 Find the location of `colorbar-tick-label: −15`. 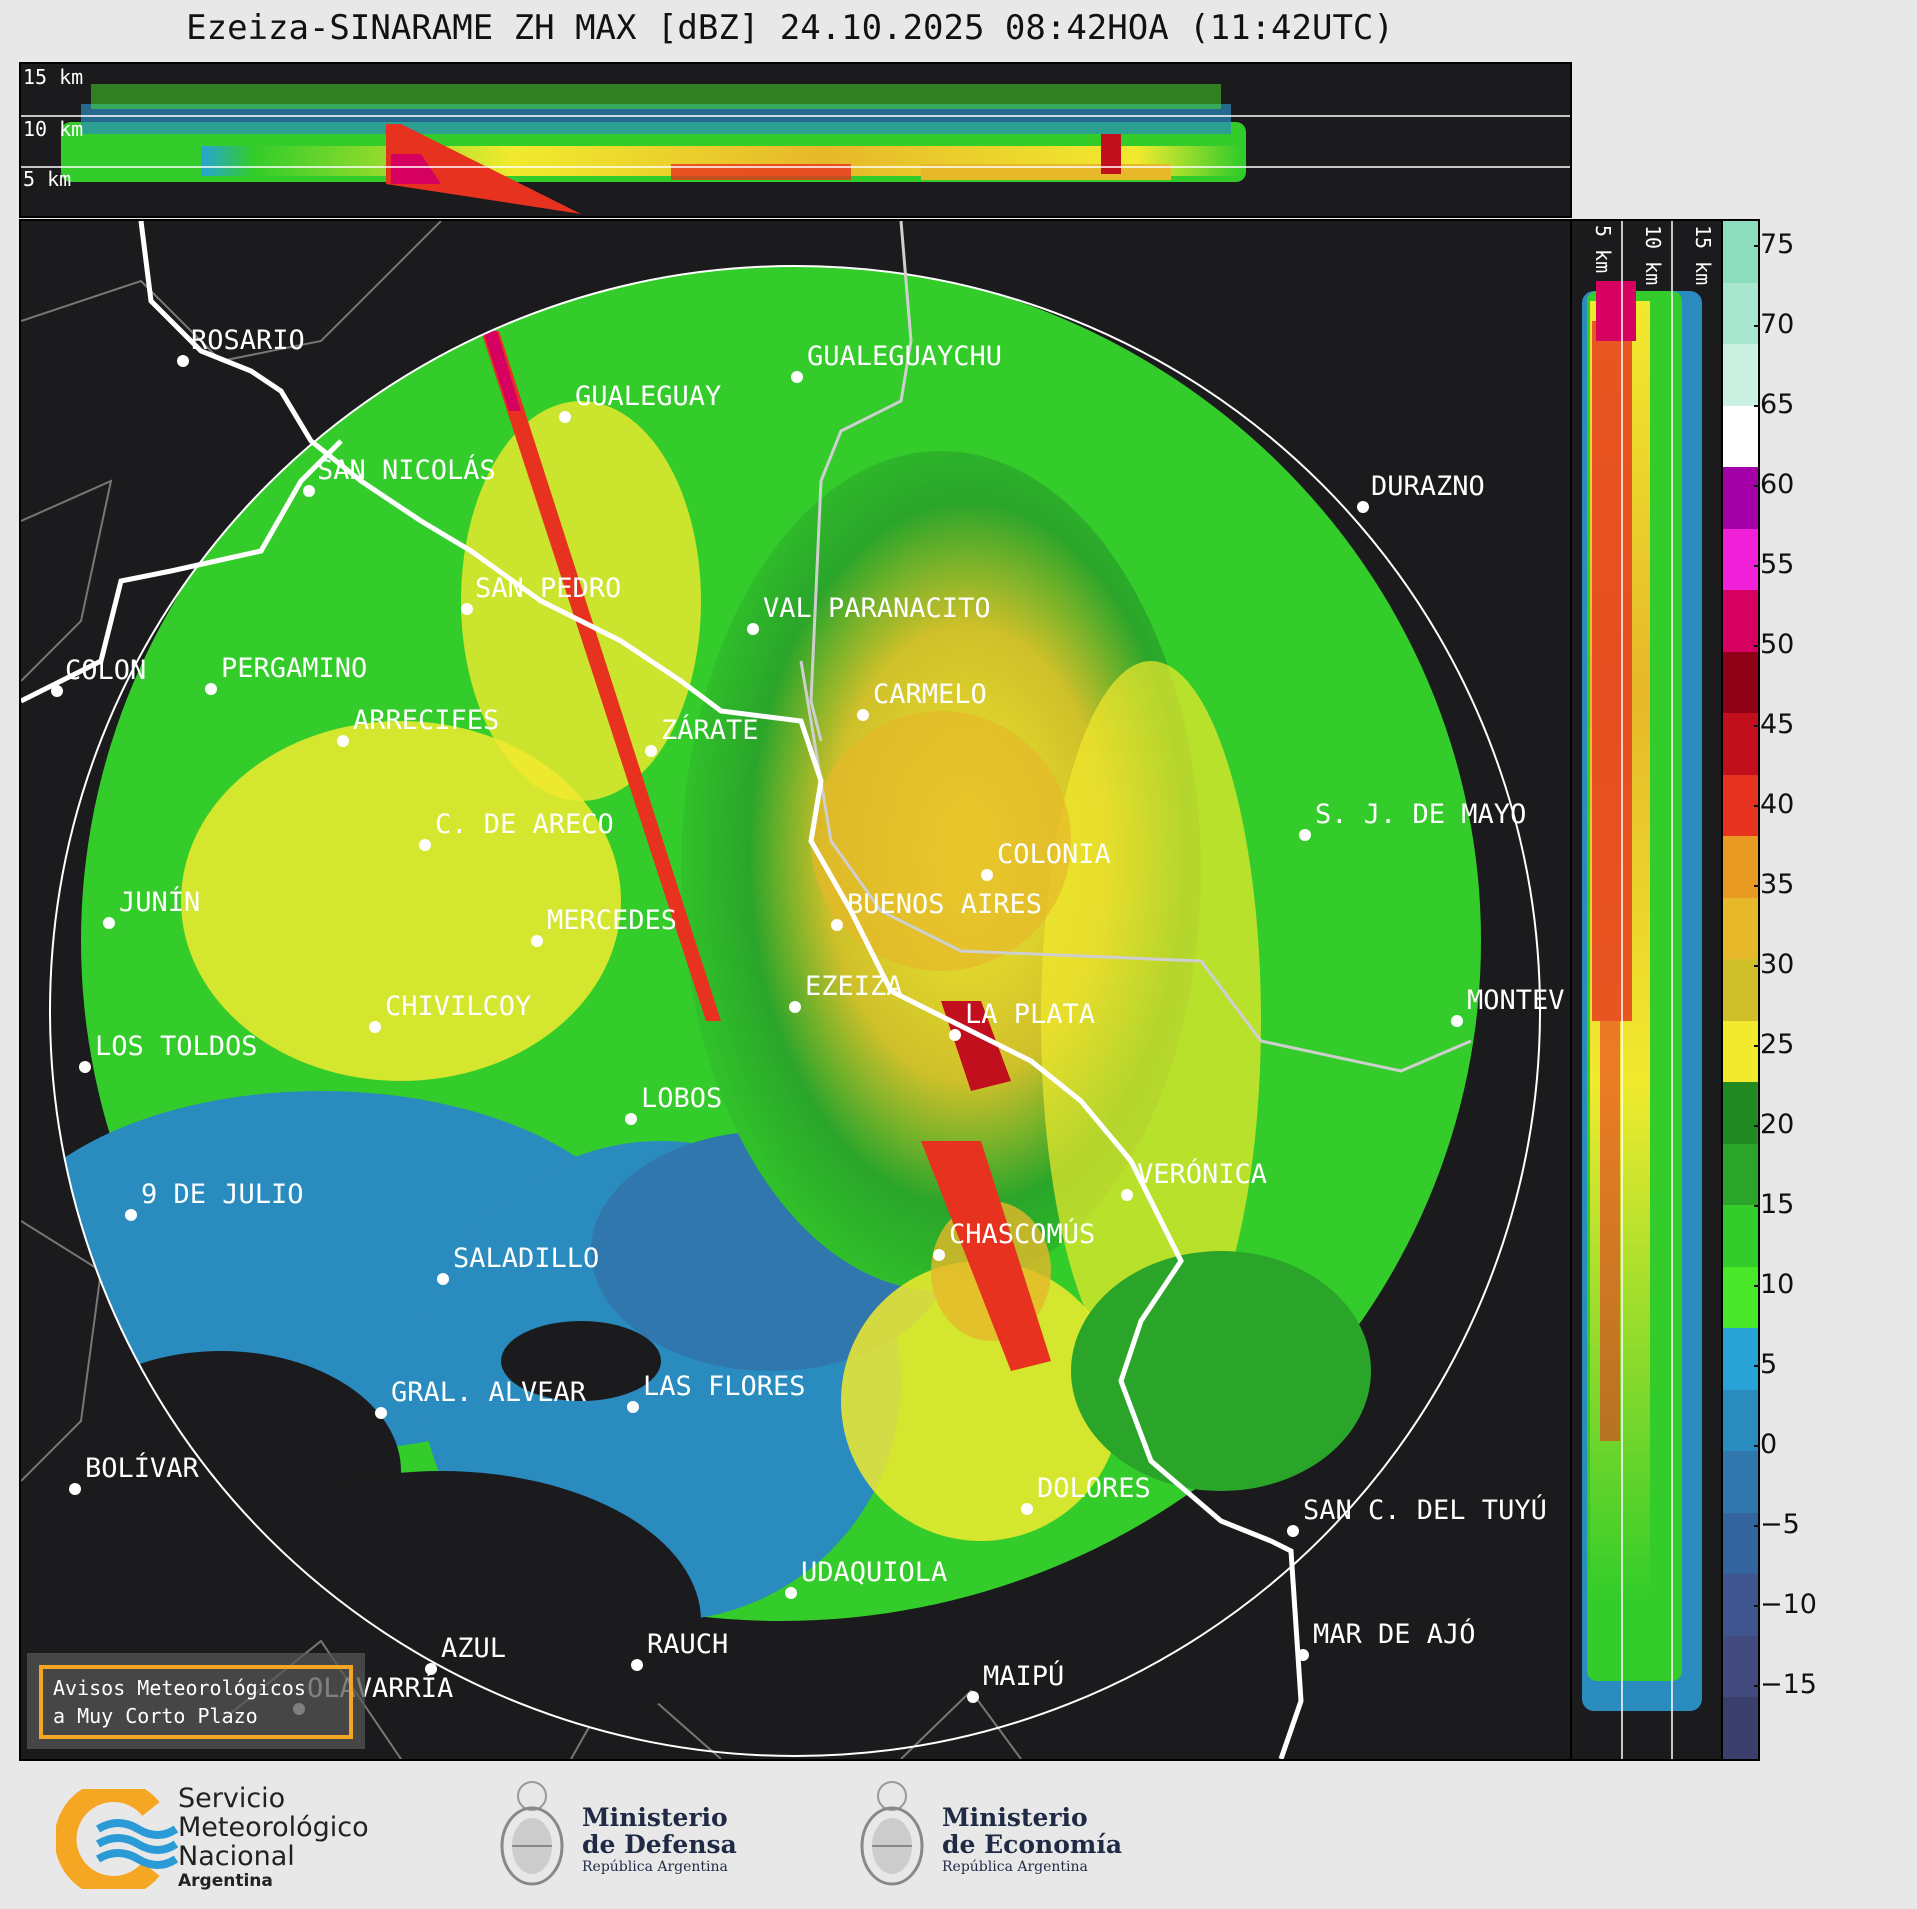

colorbar-tick-label: −15 is located at coordinates (1785, 1684).